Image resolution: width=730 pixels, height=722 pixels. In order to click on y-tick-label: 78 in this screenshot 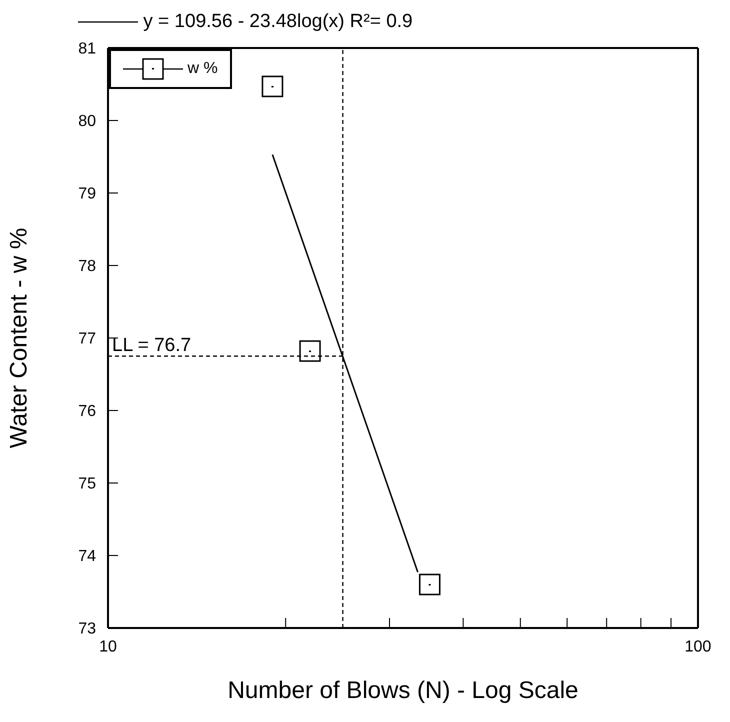, I will do `click(87, 267)`.